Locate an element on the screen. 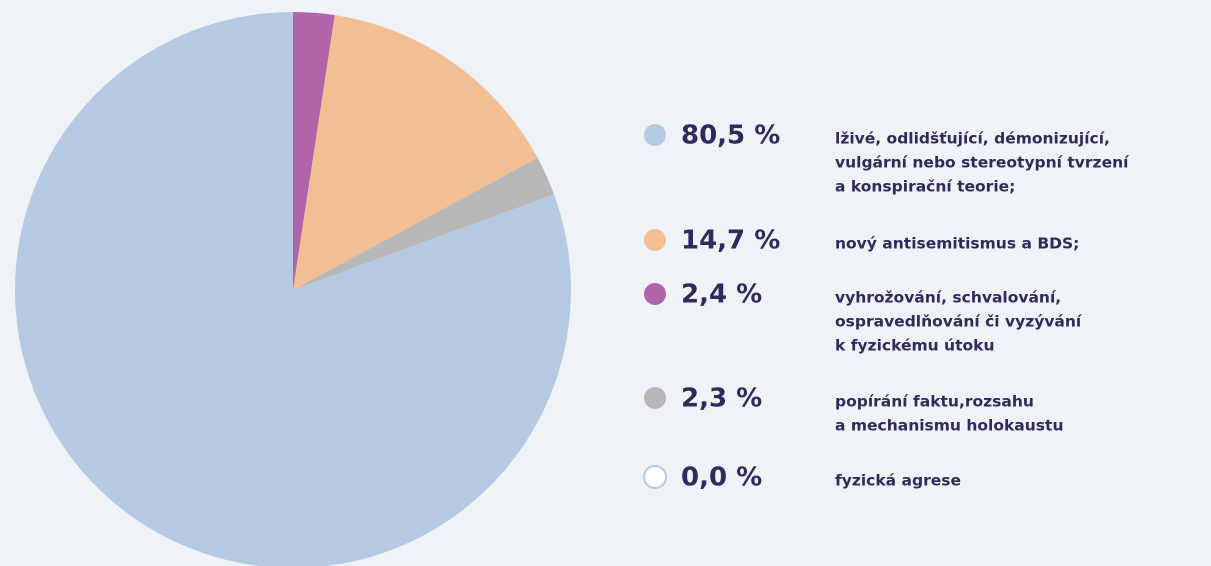 Image resolution: width=1211 pixels, height=566 pixels. legend-label: a konspirační teorie; is located at coordinates (925, 187).